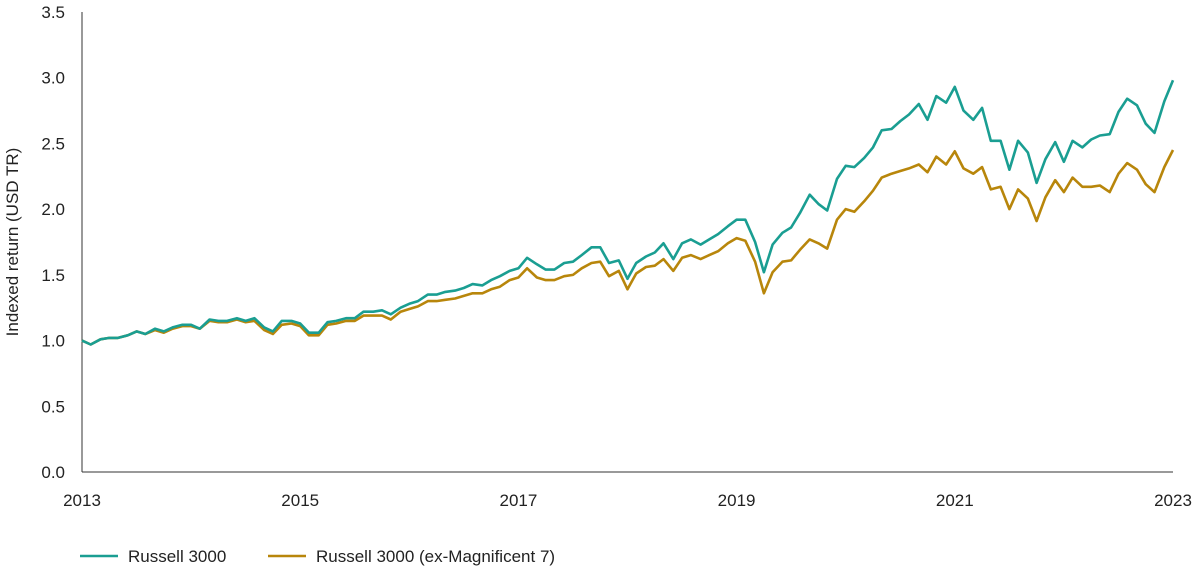 This screenshot has width=1200, height=575. What do you see at coordinates (53, 406) in the screenshot?
I see `y-tick-label: 0.5` at bounding box center [53, 406].